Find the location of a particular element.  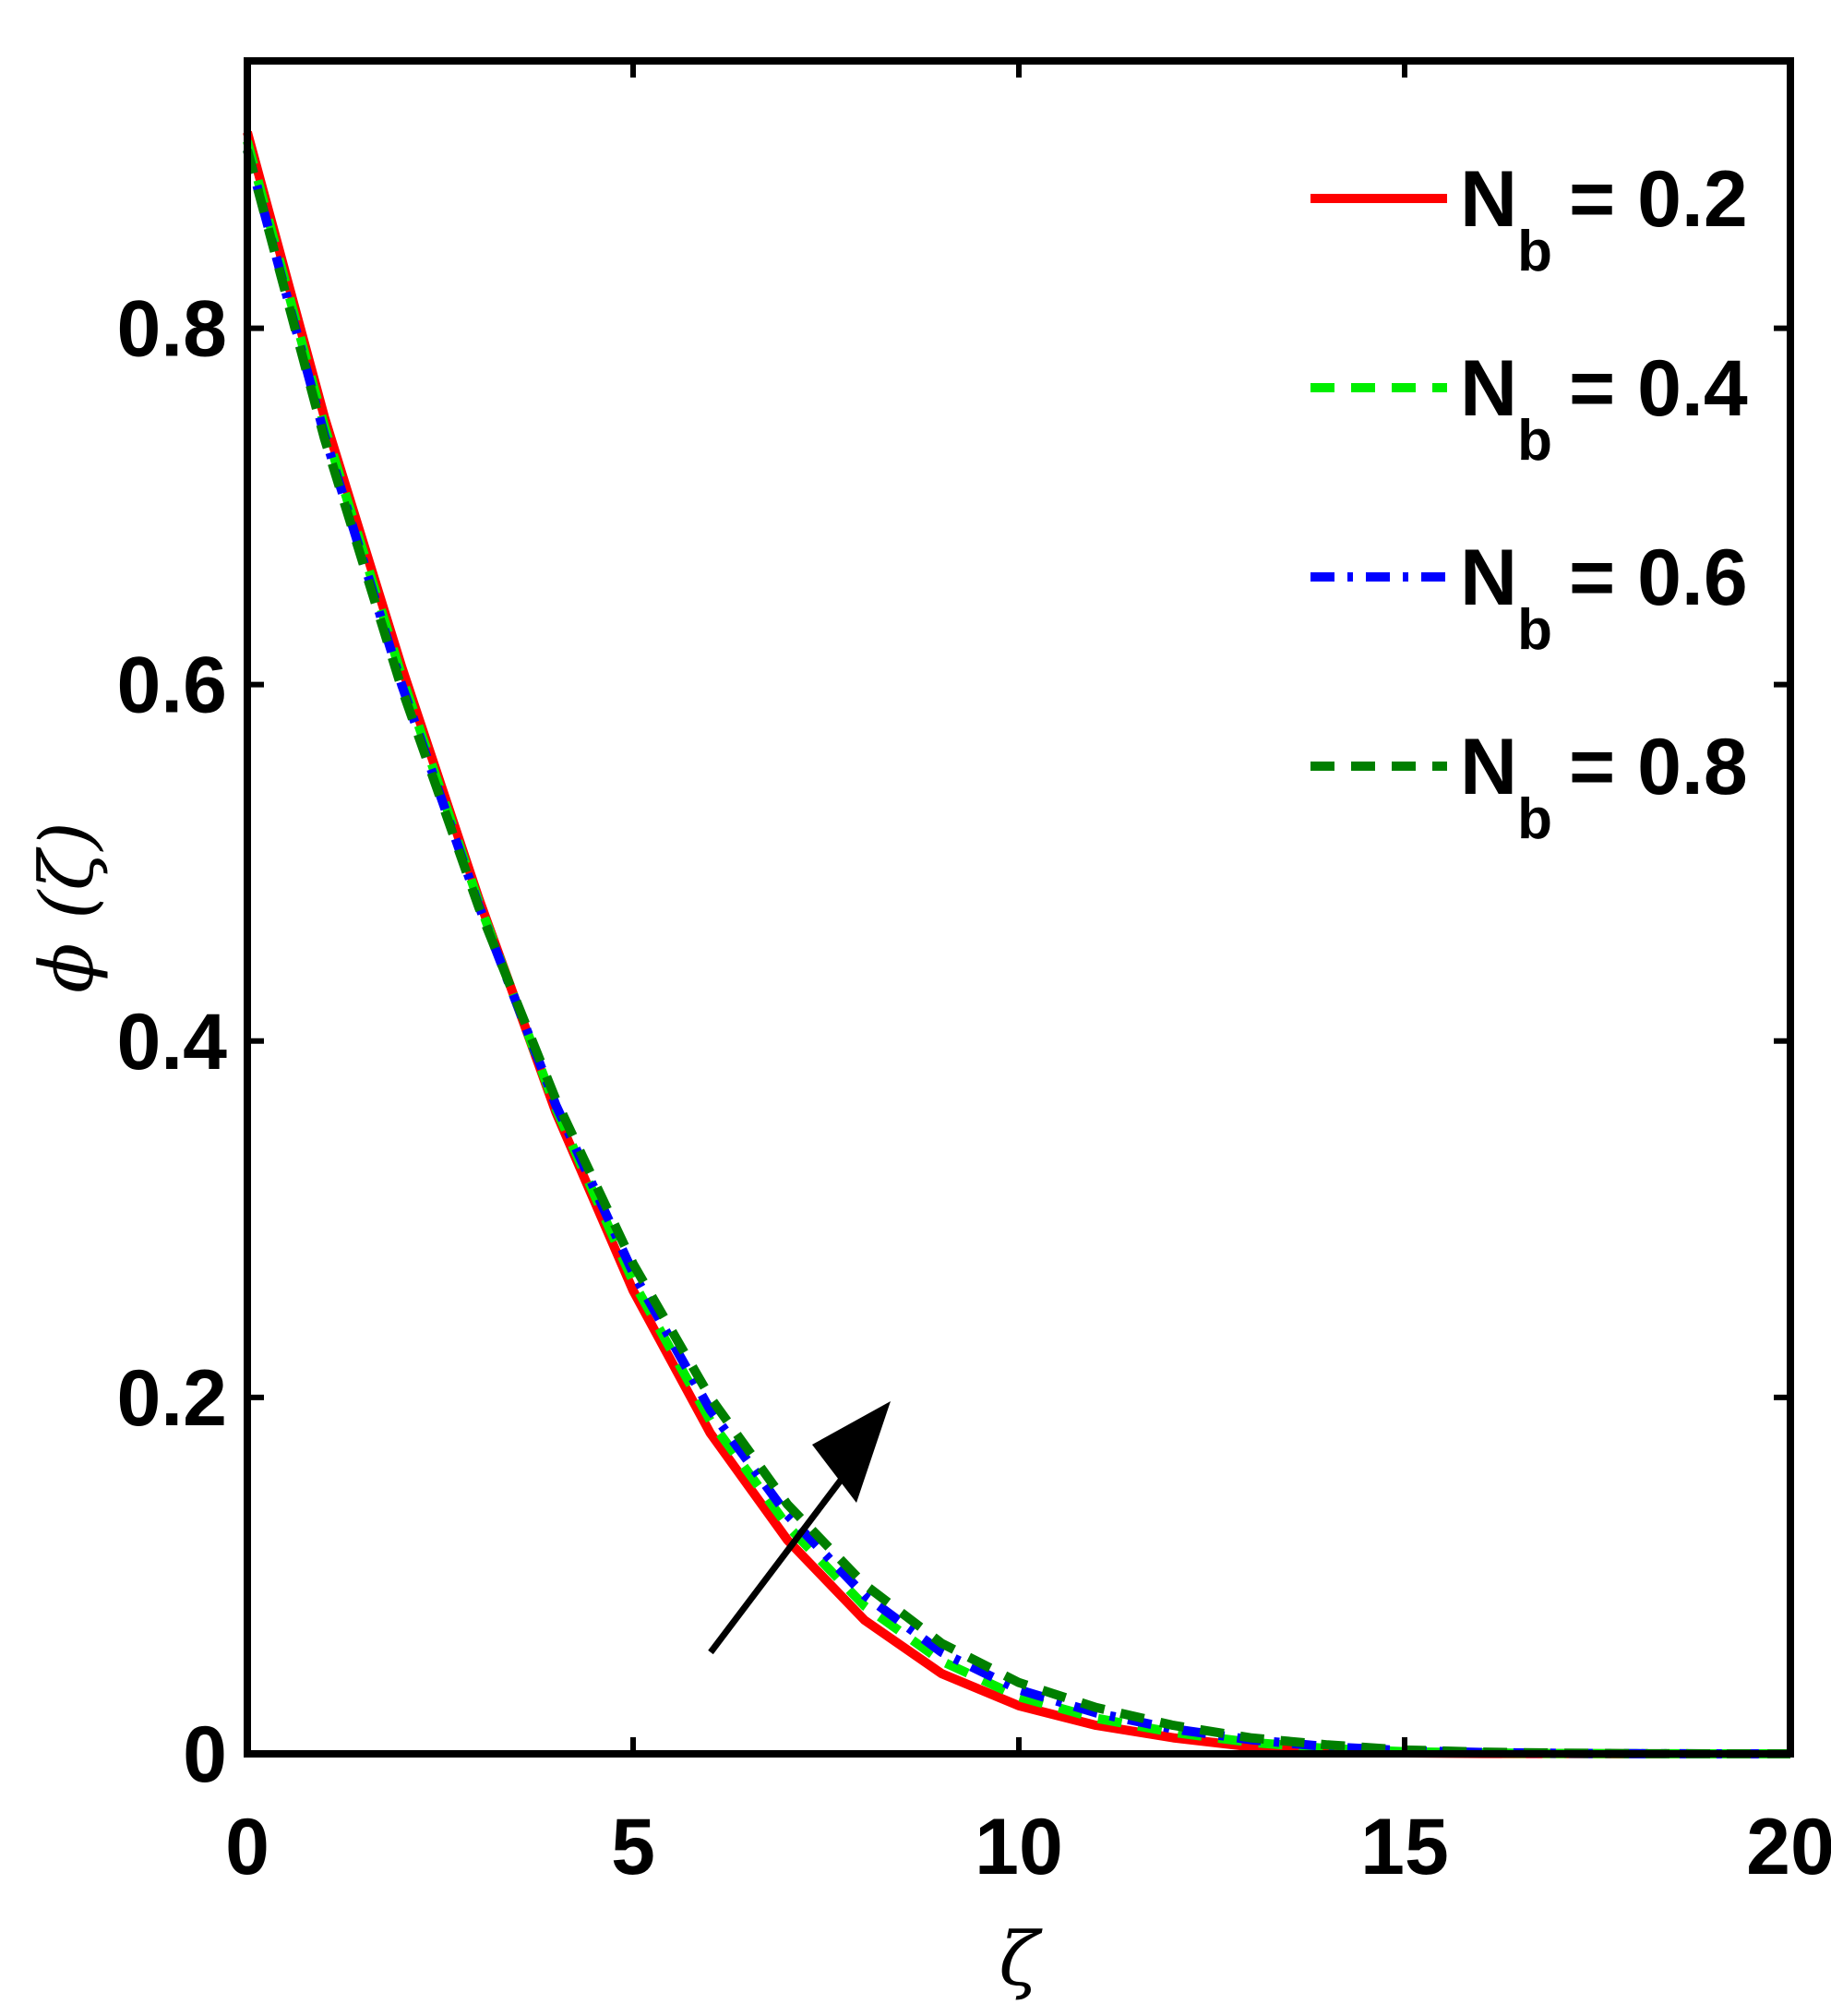

annotation-arrow is located at coordinates (799, 1528).